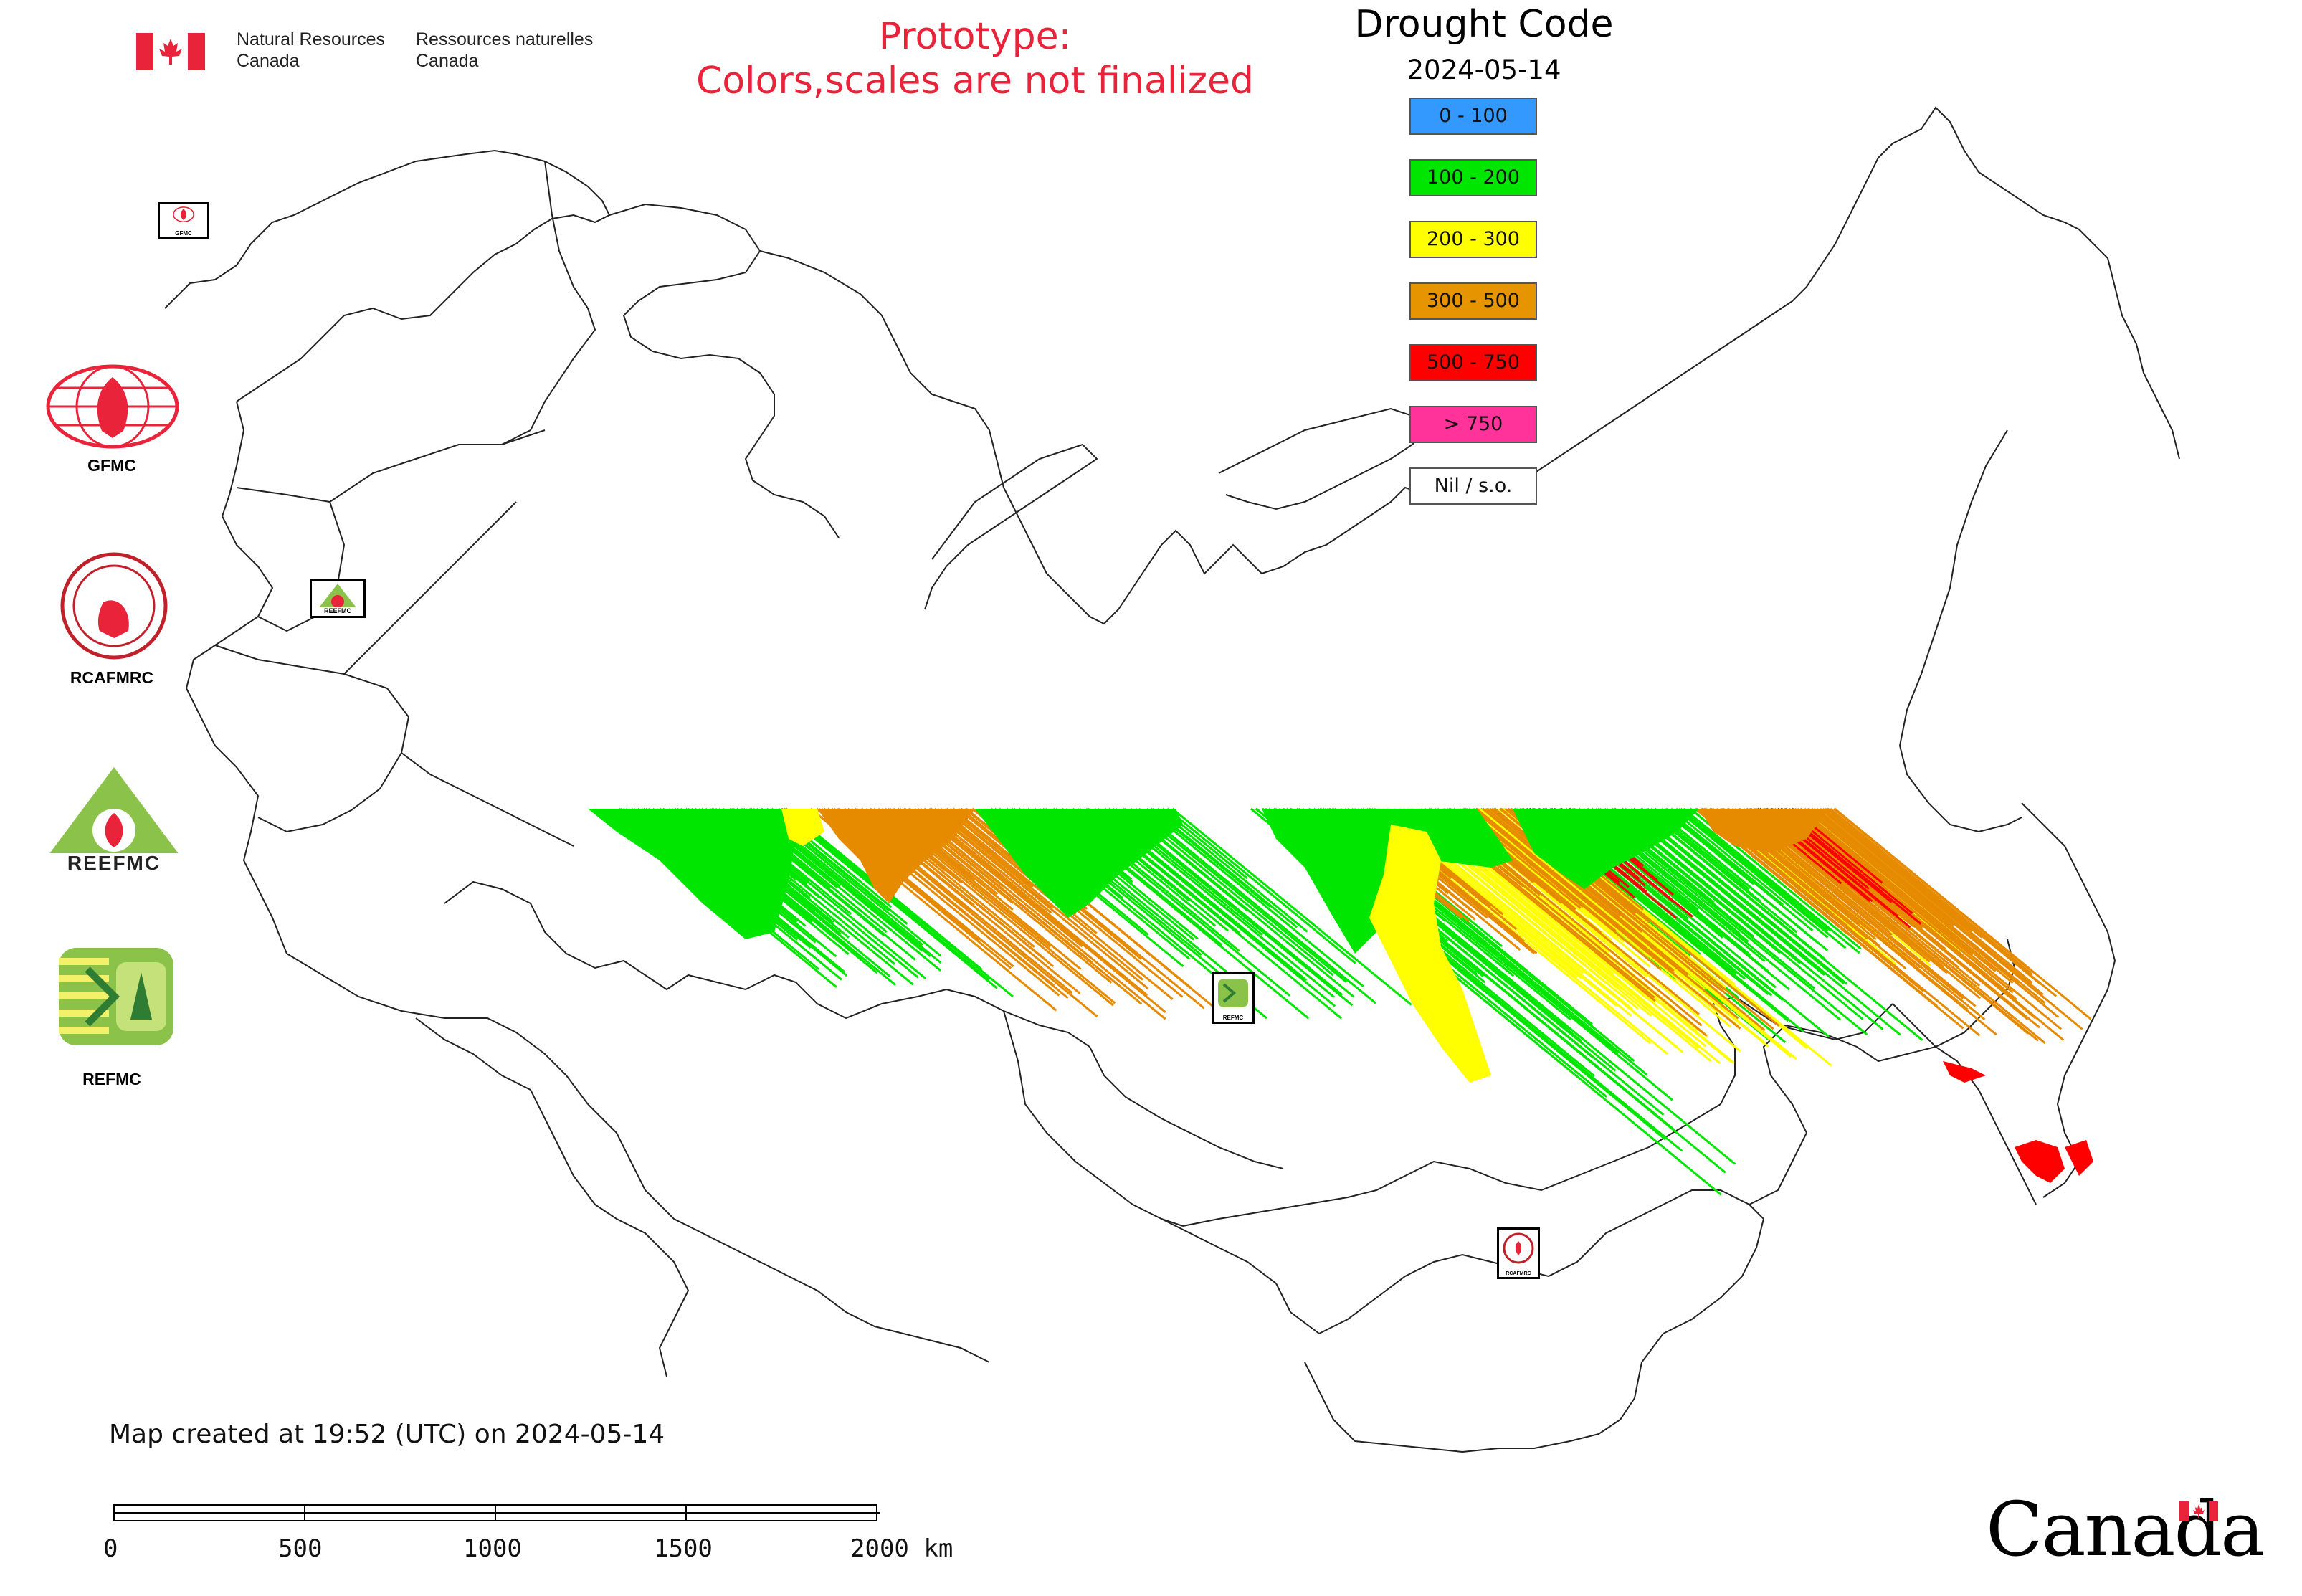 The image size is (2302, 1596). I want to click on blob-red-sakhalin, so click(2054, 1161).